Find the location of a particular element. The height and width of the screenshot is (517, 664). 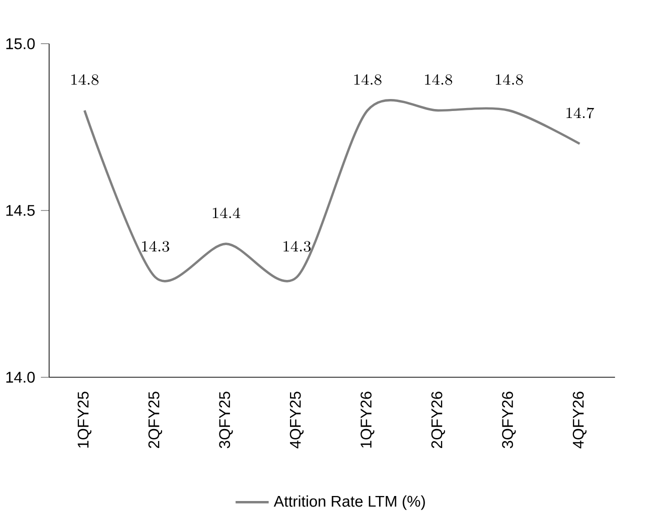

x-tick-label: 2QFY25 is located at coordinates (155, 420).